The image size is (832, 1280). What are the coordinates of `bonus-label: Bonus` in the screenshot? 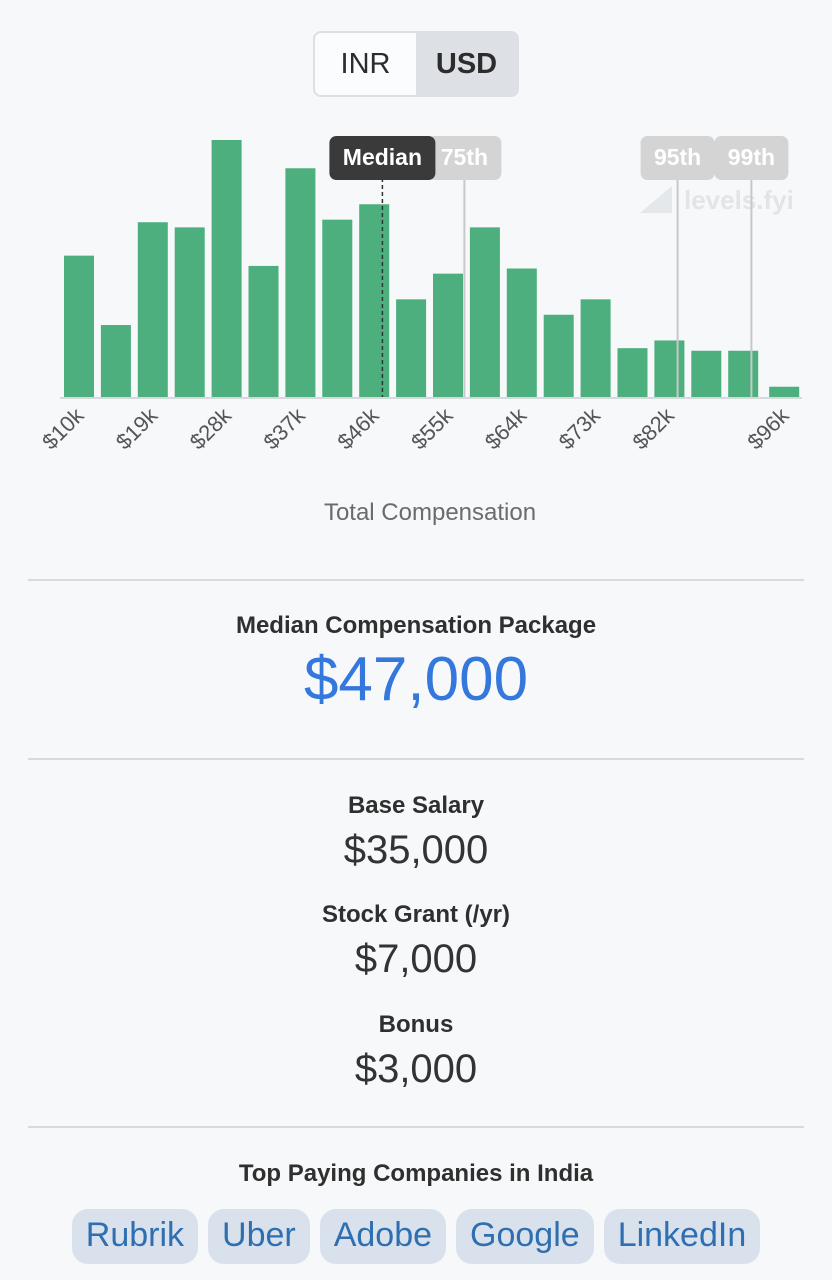 It's located at (416, 1024).